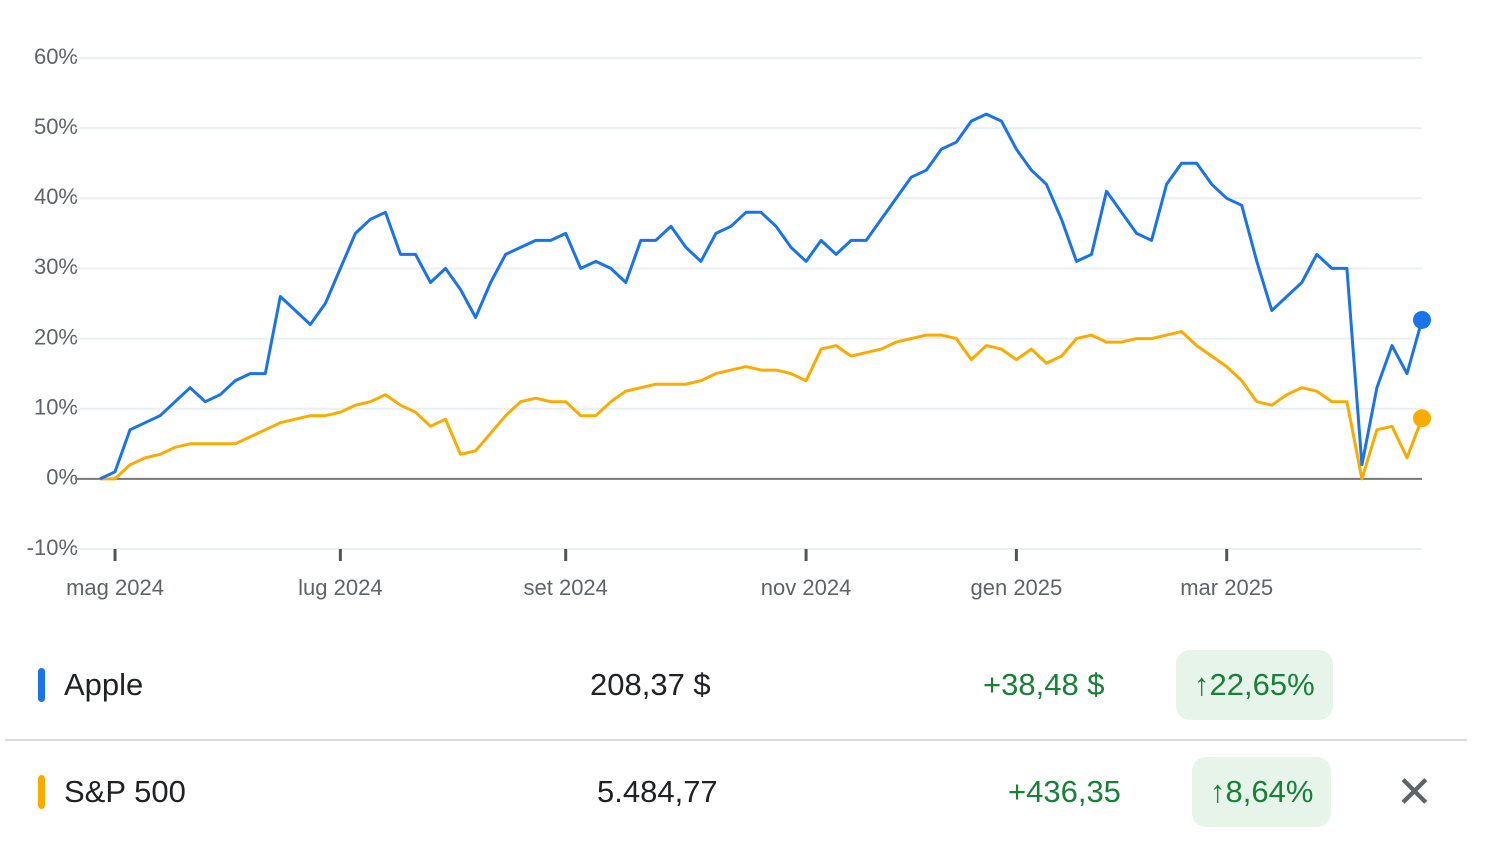  Describe the element at coordinates (806, 587) in the screenshot. I see `x-tick-label: nov 2024` at that location.